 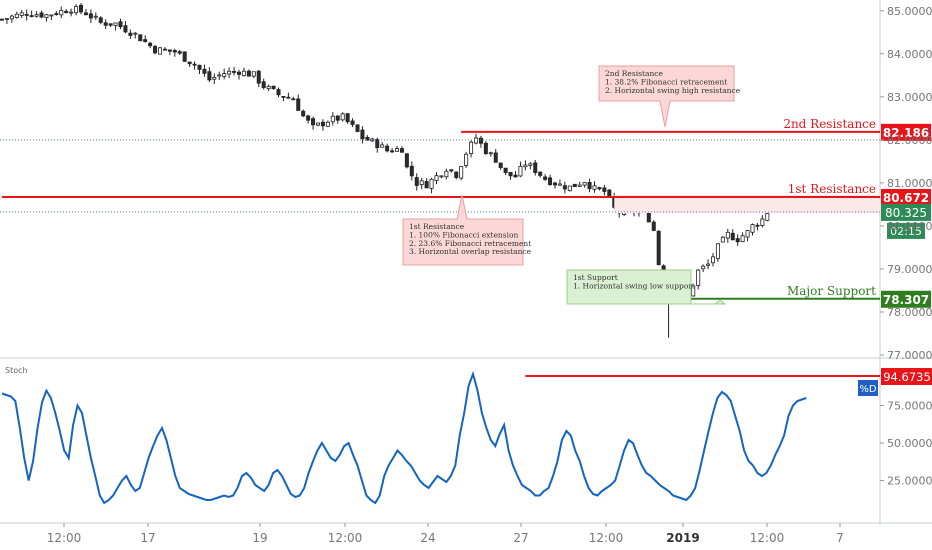 I want to click on res2-box-line-0: 2nd Resistance, so click(x=634, y=73).